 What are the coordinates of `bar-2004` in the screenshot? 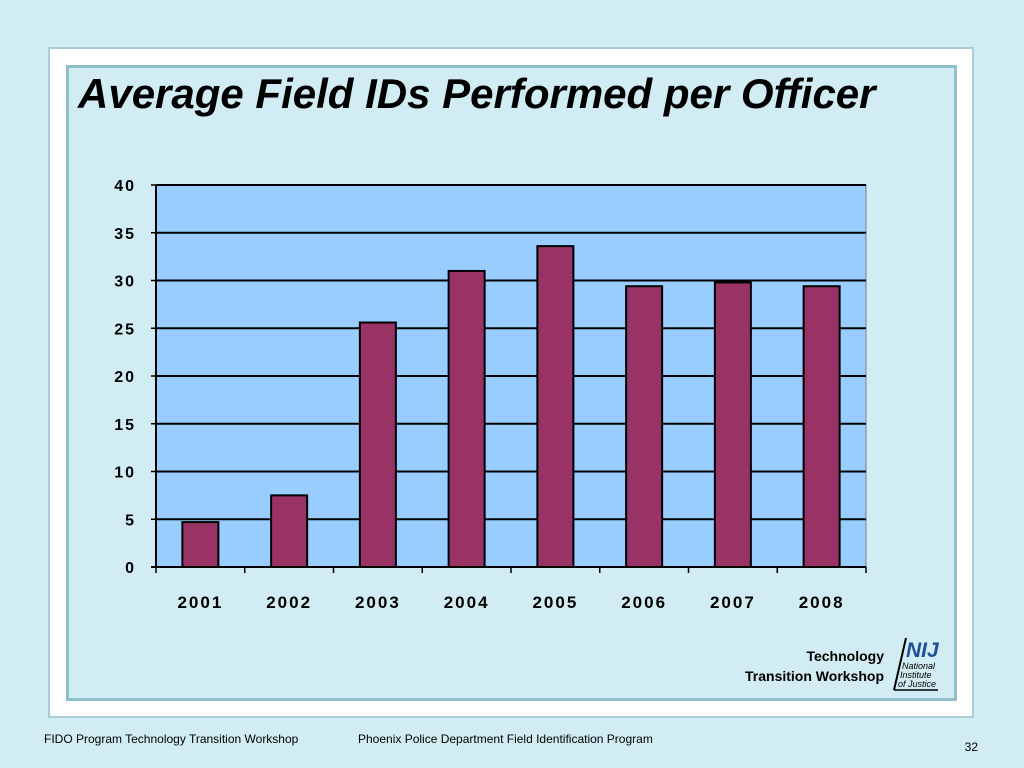 It's located at (466, 418).